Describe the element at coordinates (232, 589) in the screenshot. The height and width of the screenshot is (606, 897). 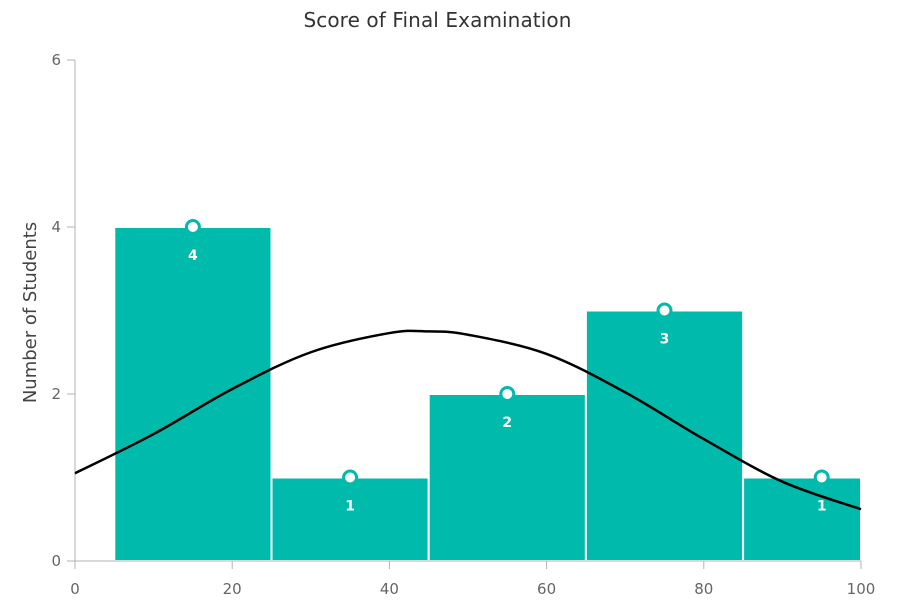
I see `x-tick-label: 20` at that location.